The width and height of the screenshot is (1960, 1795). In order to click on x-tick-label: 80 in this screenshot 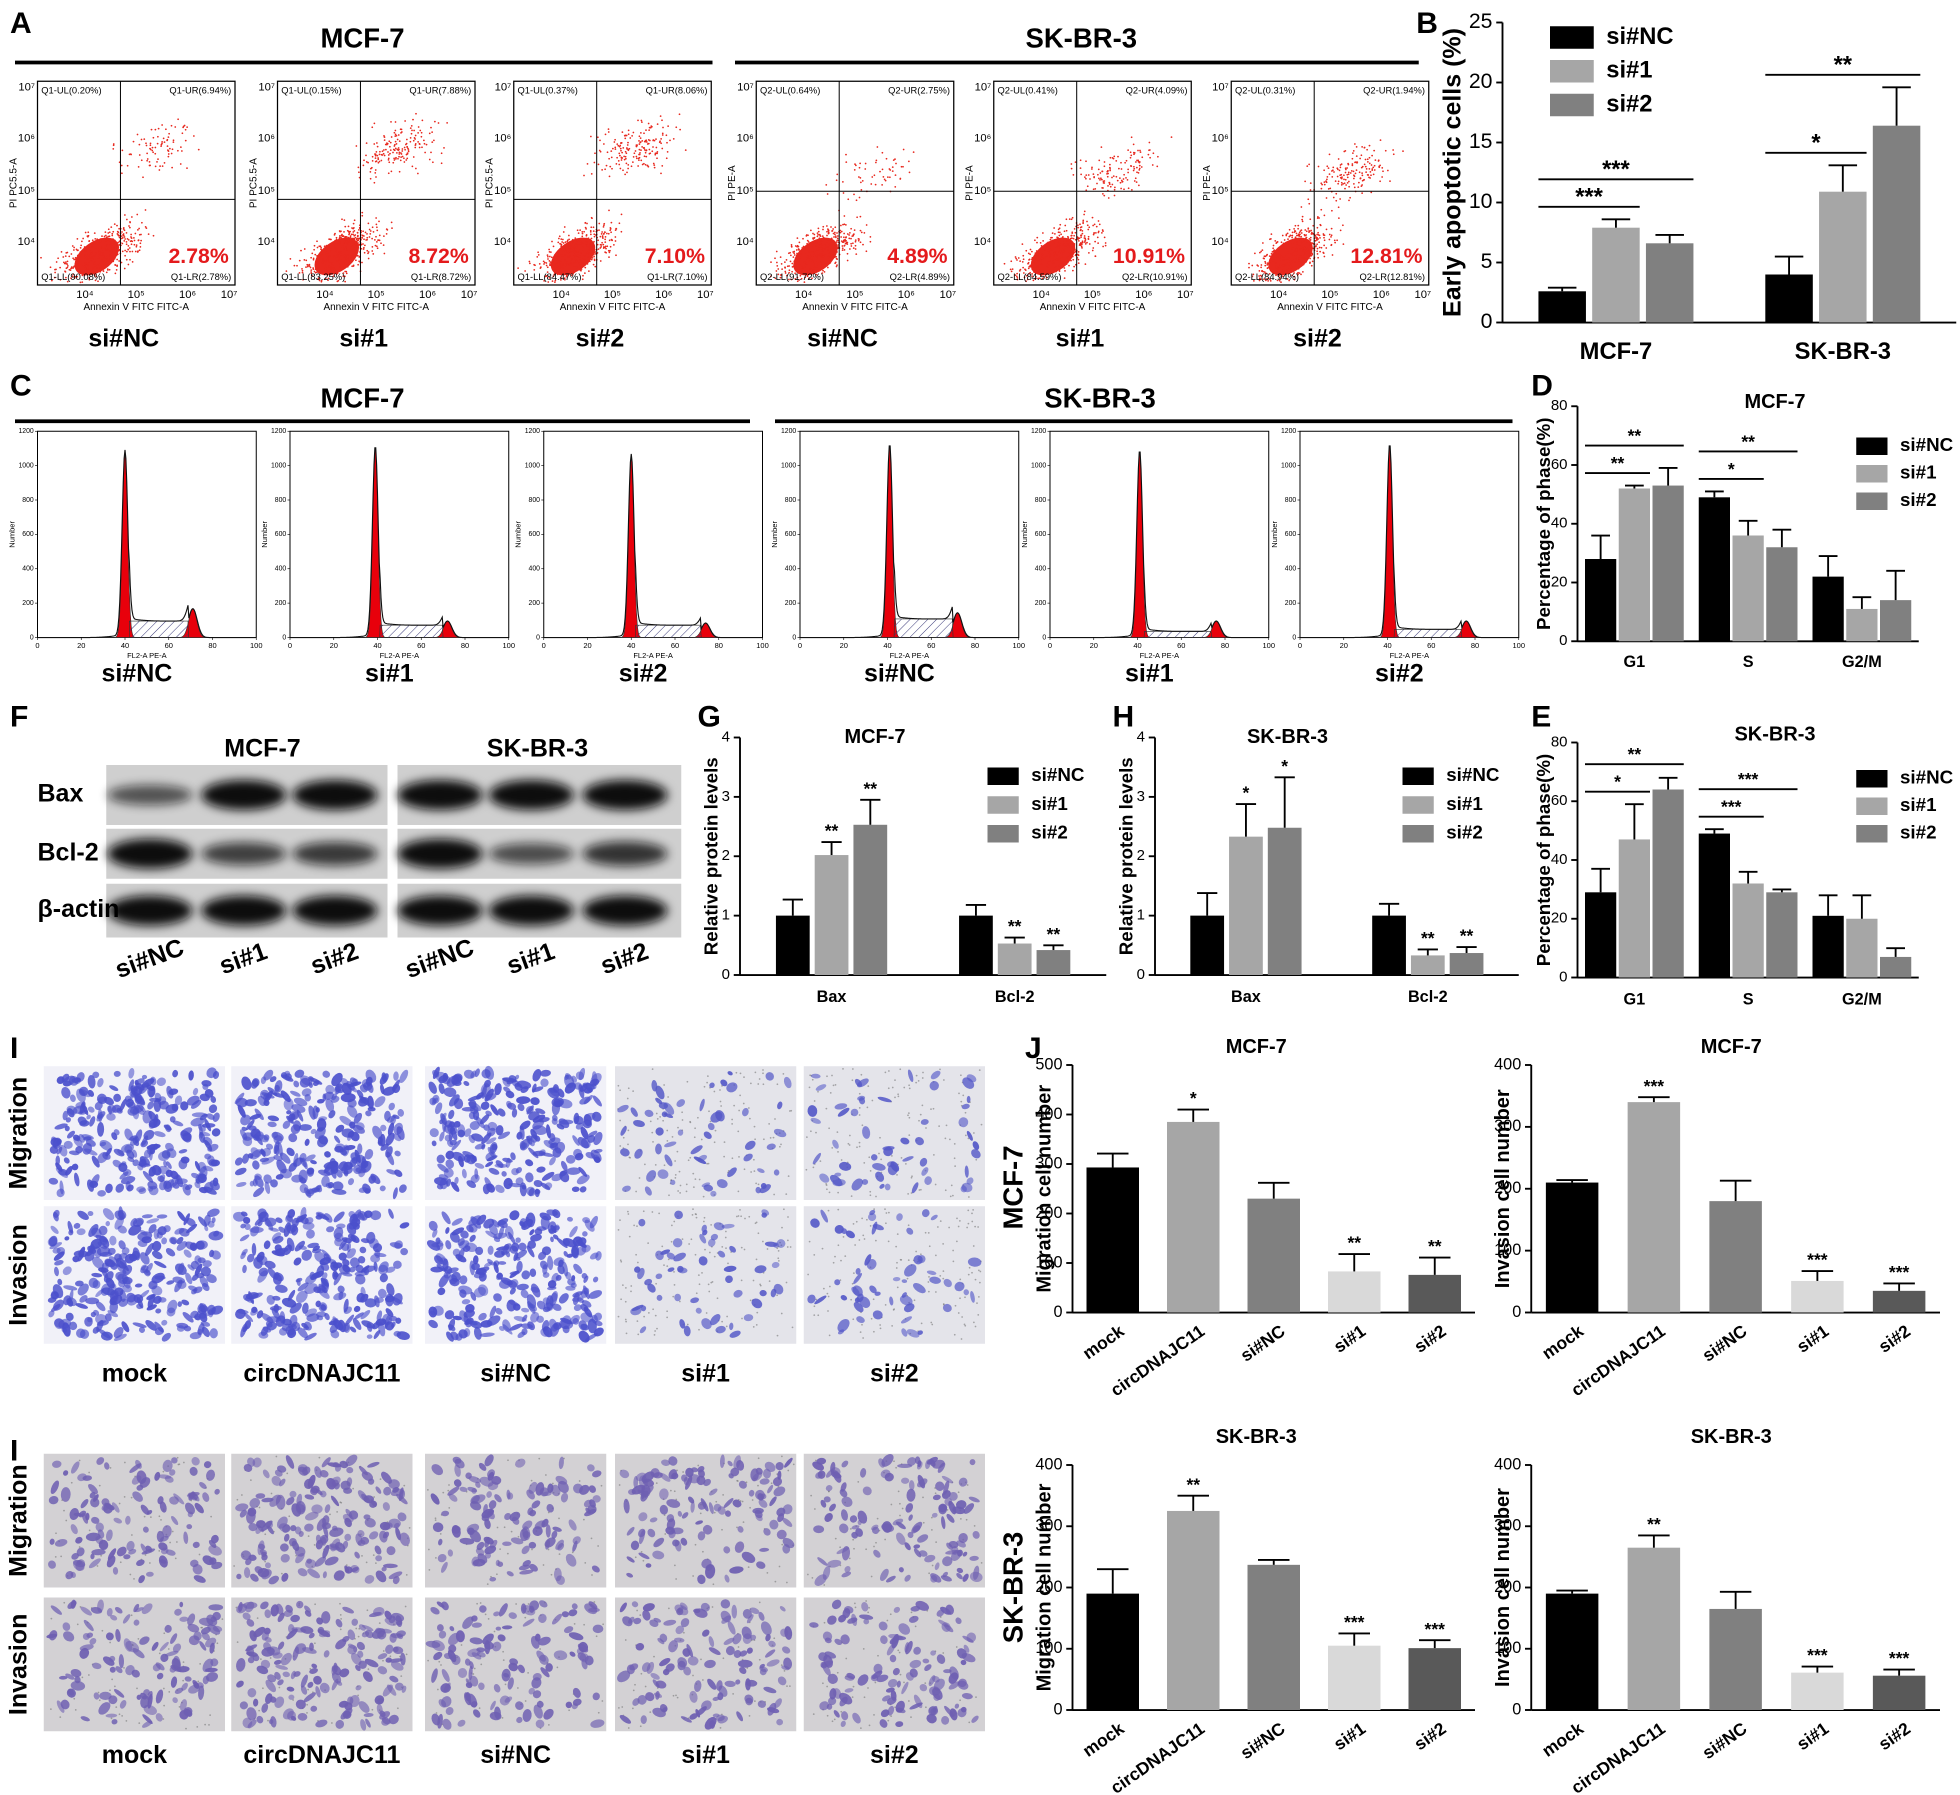, I will do `click(719, 645)`.